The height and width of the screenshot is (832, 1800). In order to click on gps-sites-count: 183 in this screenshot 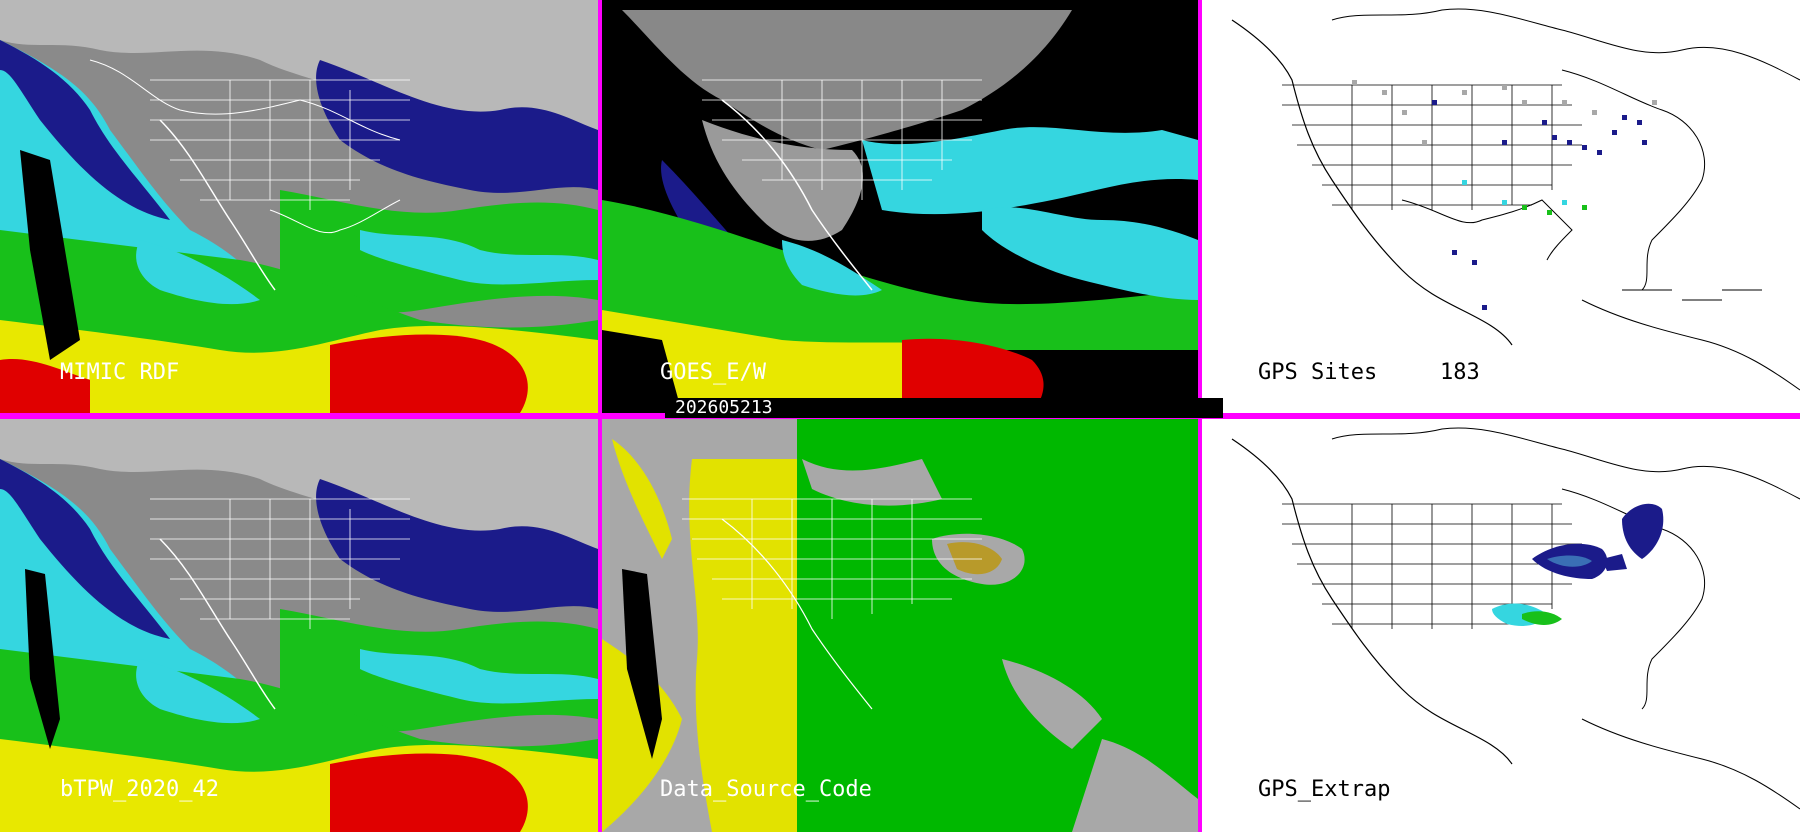, I will do `click(1460, 372)`.